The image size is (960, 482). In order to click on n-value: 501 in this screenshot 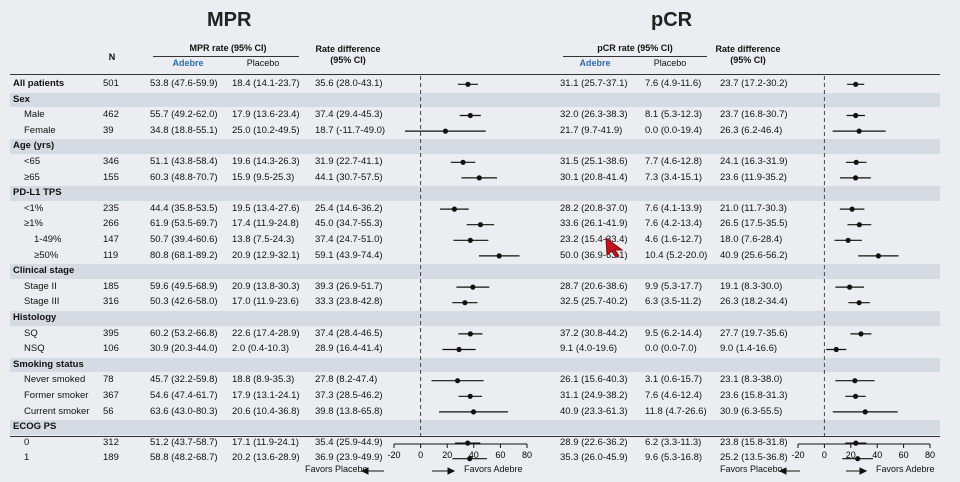, I will do `click(111, 83)`.